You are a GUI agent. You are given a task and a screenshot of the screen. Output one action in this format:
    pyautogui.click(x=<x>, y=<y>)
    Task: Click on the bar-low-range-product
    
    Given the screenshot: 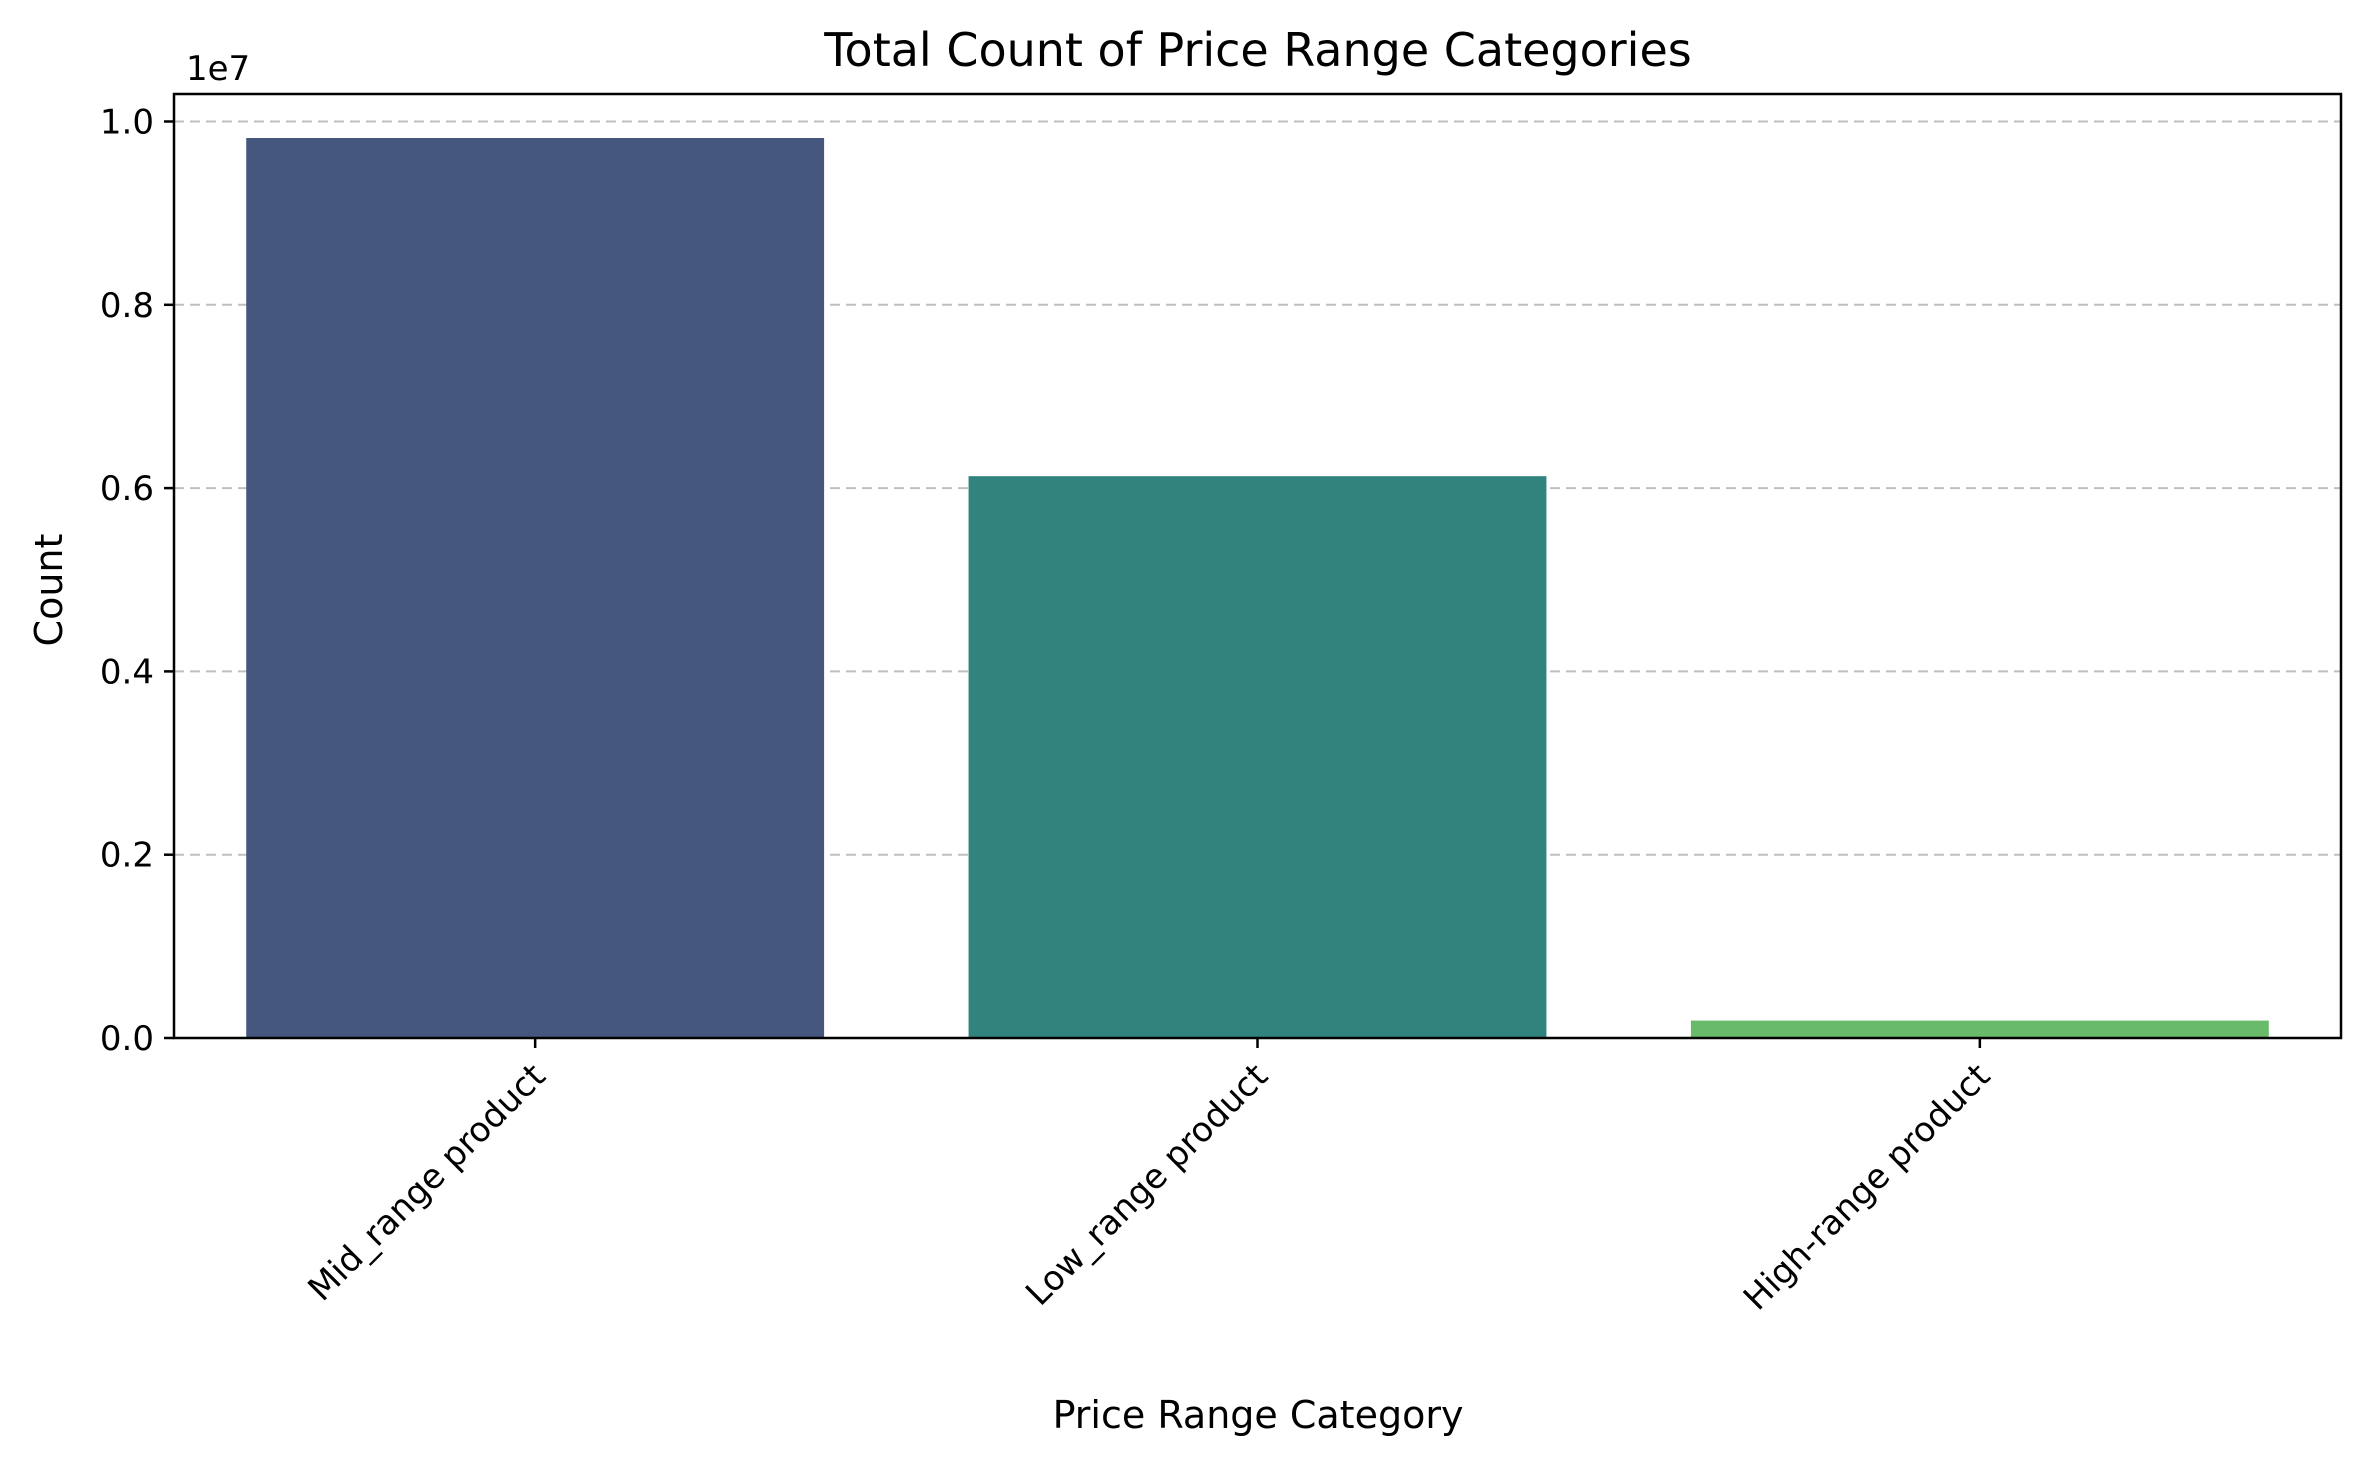 What is the action you would take?
    pyautogui.click(x=1257, y=757)
    